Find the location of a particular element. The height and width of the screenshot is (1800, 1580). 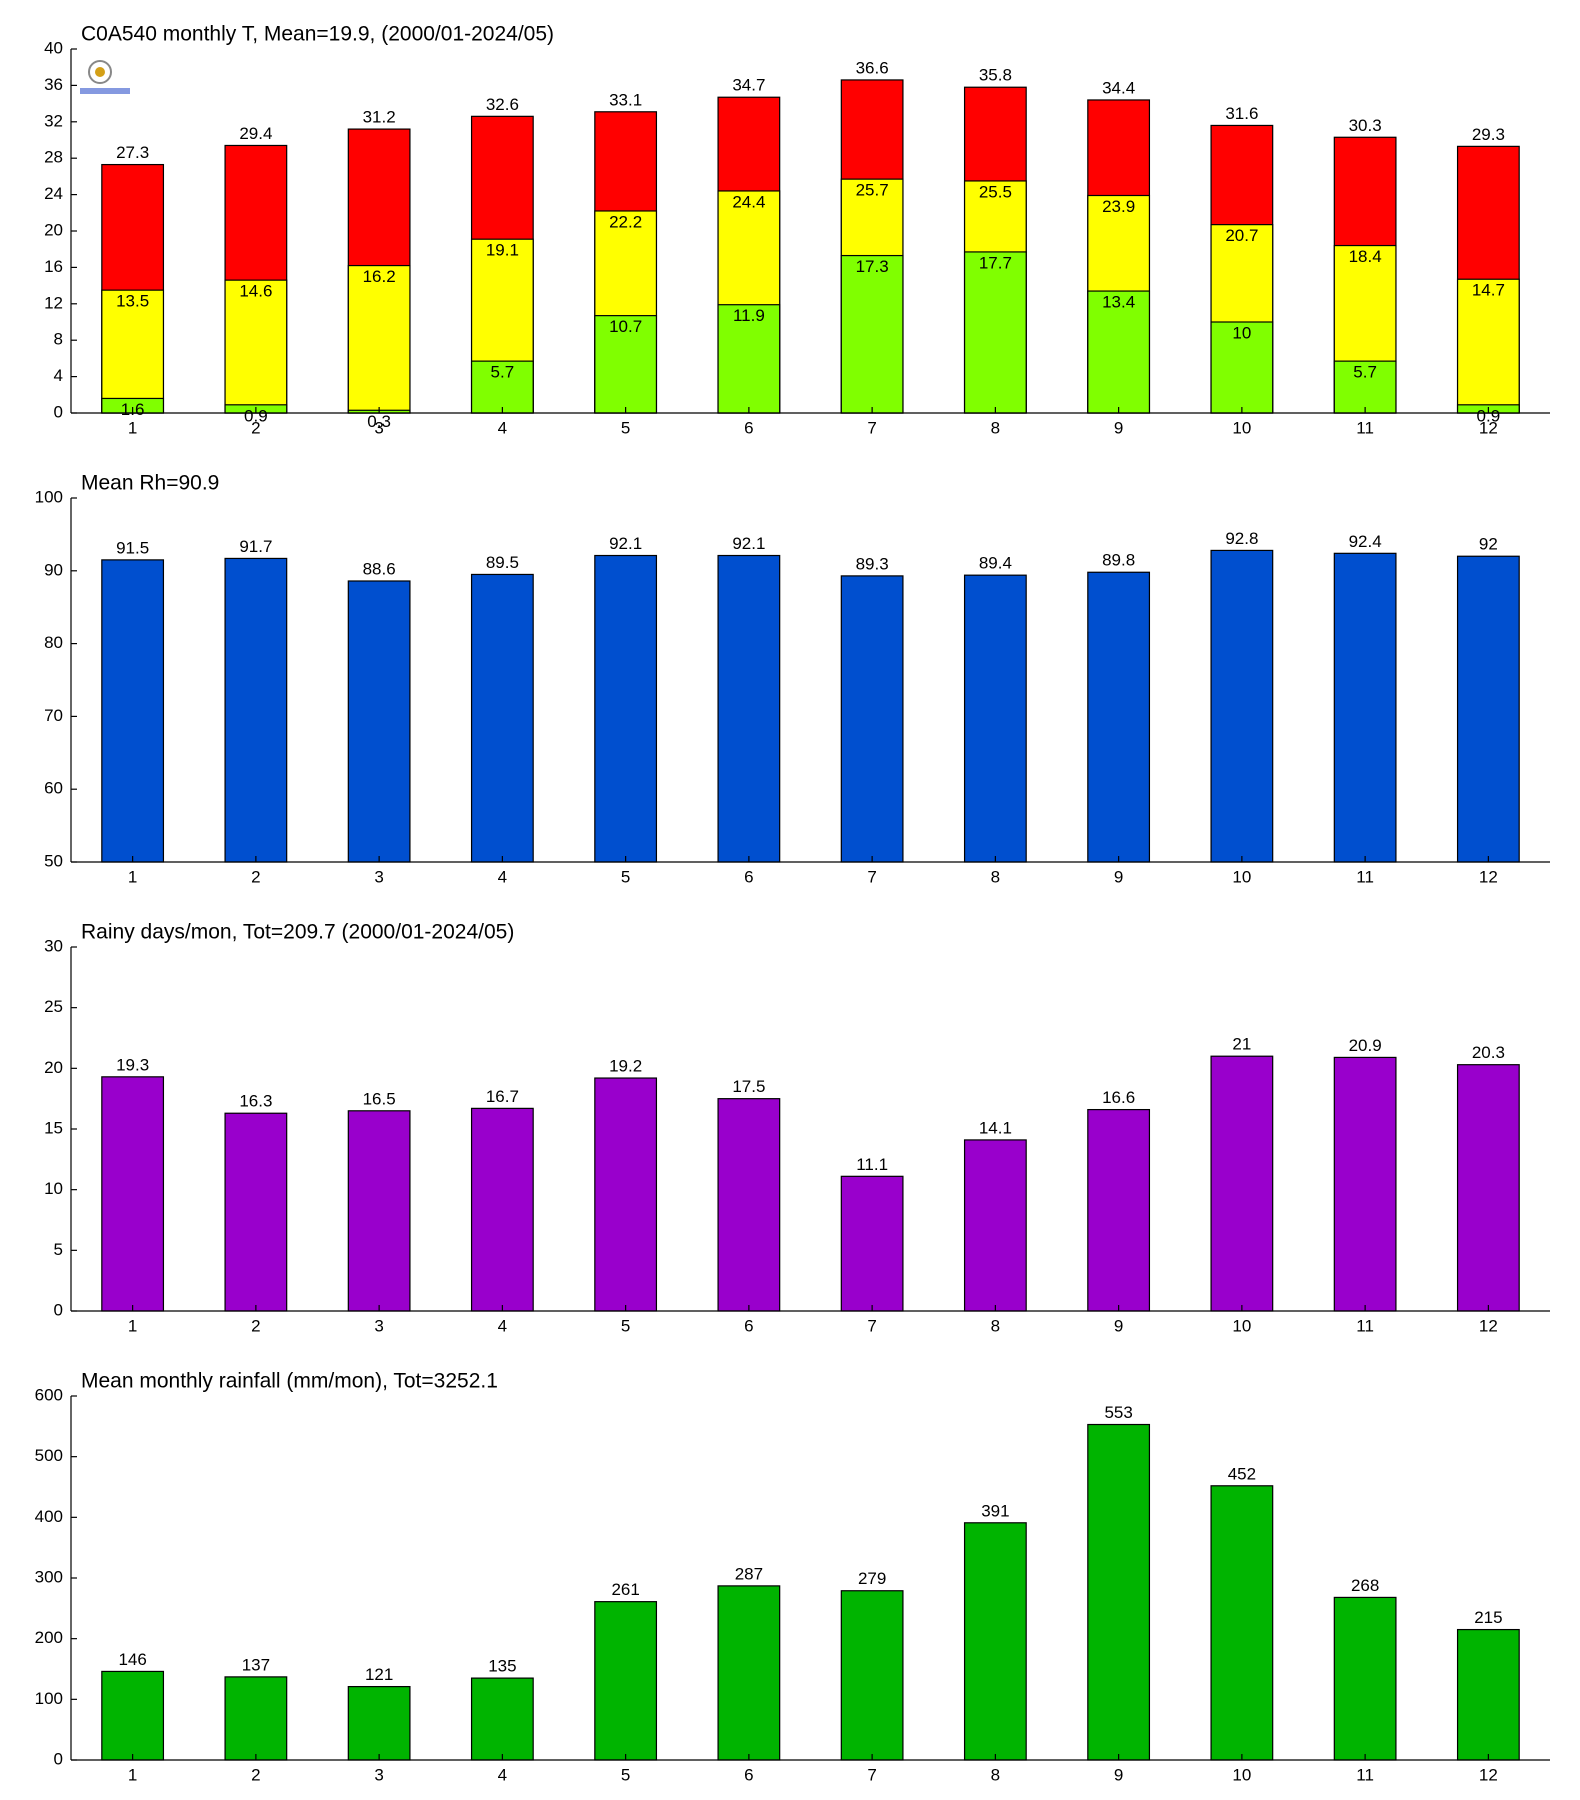

y-tick-label: 32 is located at coordinates (53, 120).